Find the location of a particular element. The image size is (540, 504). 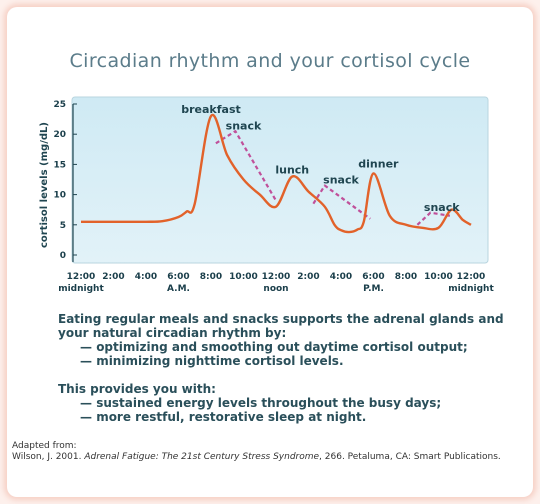

provides-text: This provides you with: is located at coordinates (137, 389).